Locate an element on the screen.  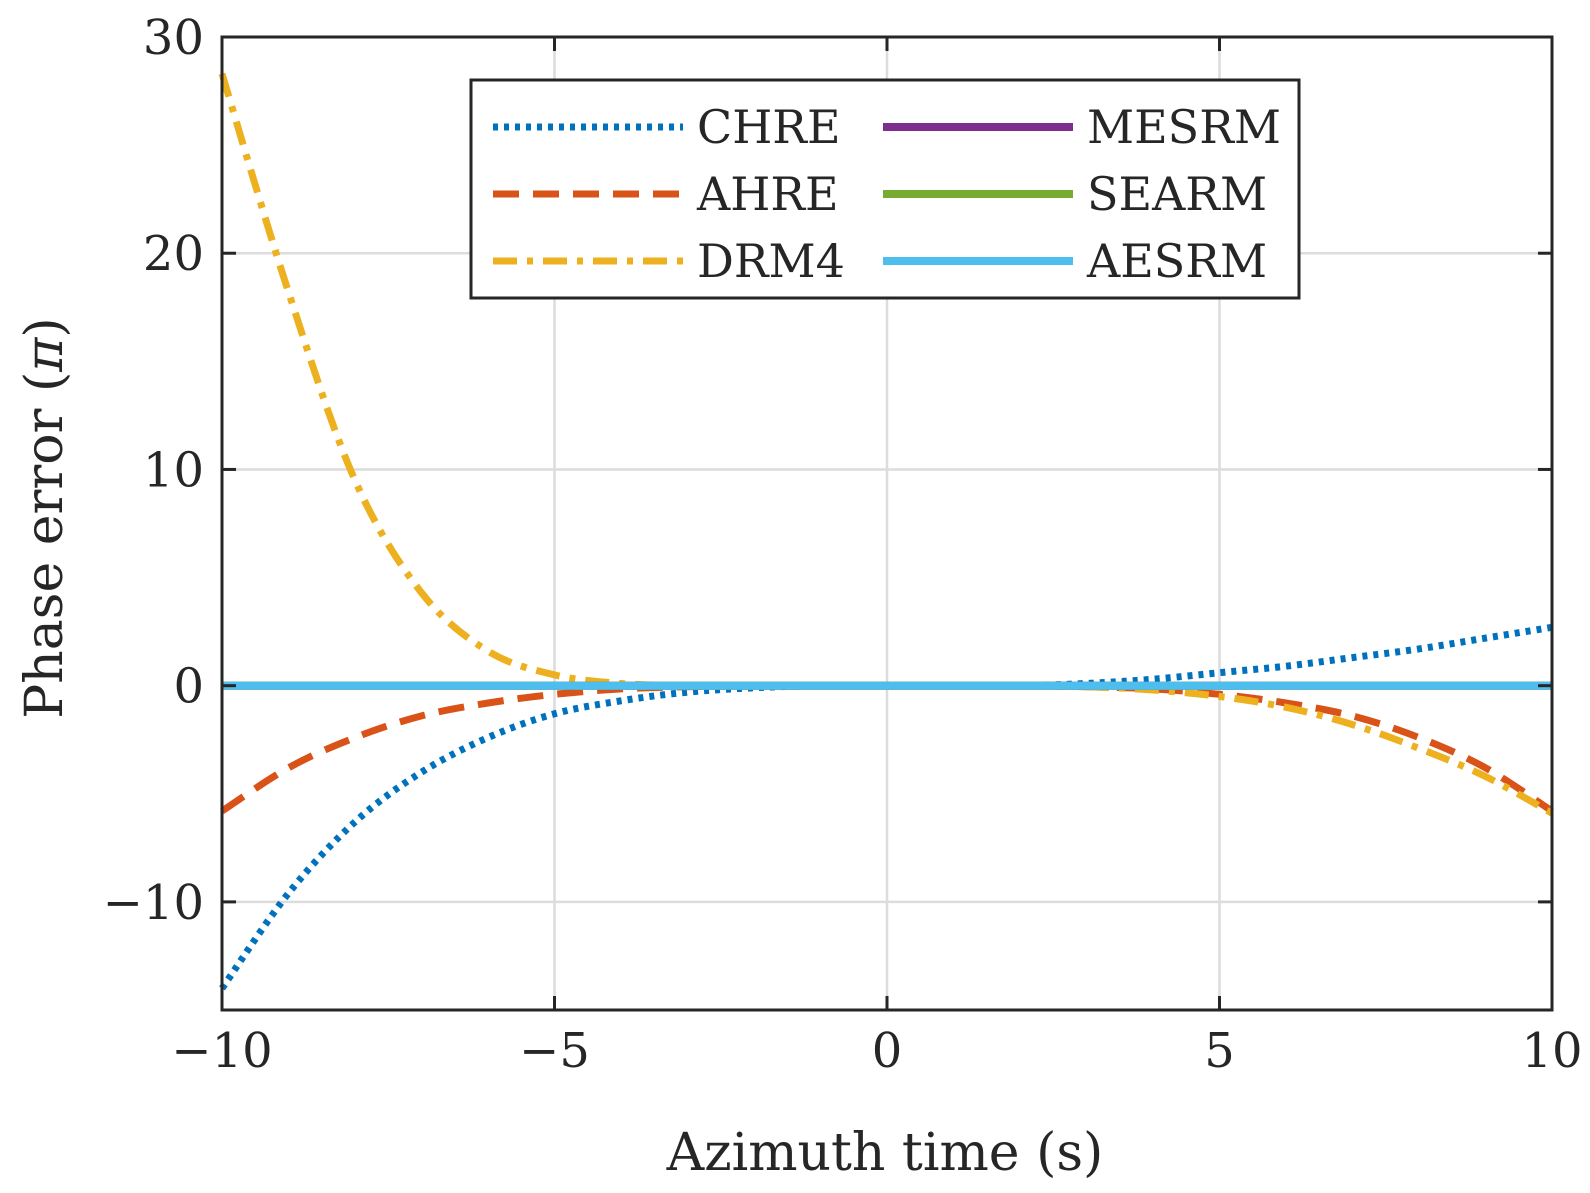
y-tick-label: 20 is located at coordinates (173, 254).